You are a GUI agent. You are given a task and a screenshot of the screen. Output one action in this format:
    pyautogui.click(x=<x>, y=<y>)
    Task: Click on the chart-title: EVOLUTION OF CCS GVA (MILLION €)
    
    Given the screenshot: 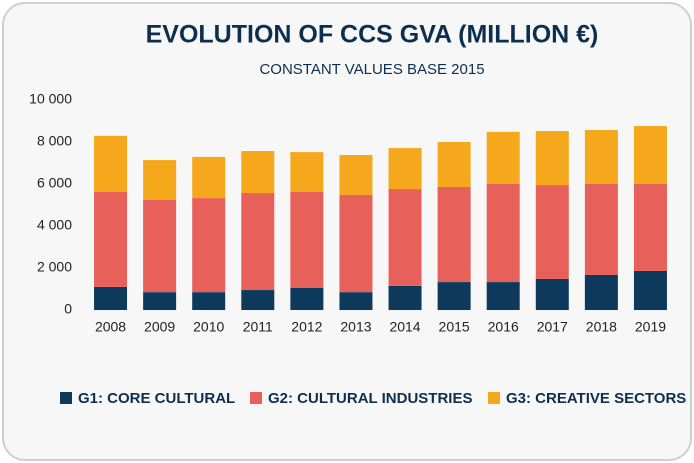 What is the action you would take?
    pyautogui.click(x=372, y=35)
    